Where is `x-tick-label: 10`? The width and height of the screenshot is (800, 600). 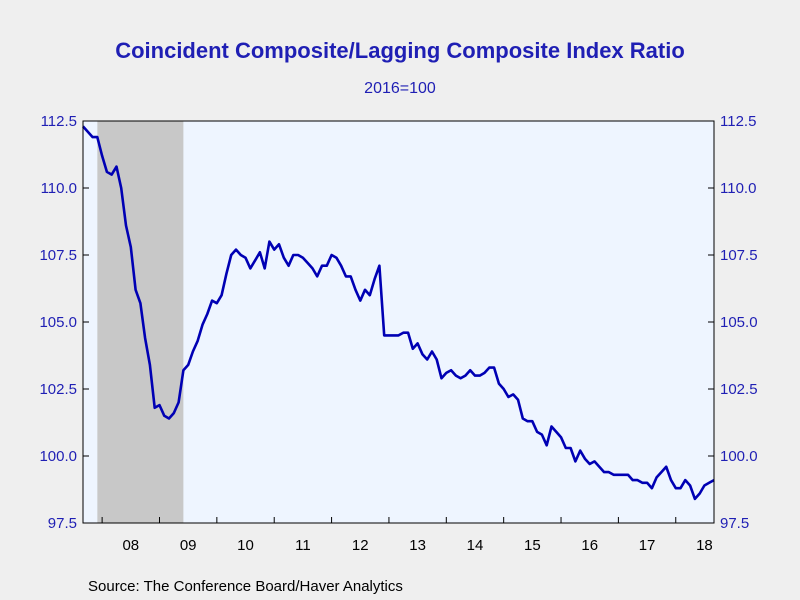 x-tick-label: 10 is located at coordinates (245, 545).